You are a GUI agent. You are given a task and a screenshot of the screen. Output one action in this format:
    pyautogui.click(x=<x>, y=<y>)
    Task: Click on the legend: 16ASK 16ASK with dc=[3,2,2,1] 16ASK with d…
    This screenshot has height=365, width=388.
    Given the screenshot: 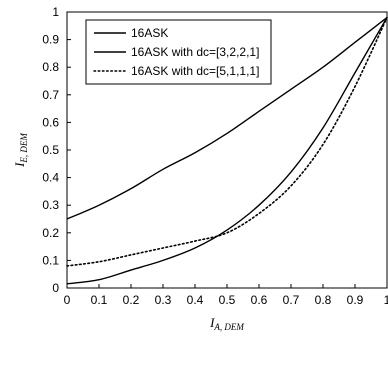 What is the action you would take?
    pyautogui.click(x=178, y=52)
    